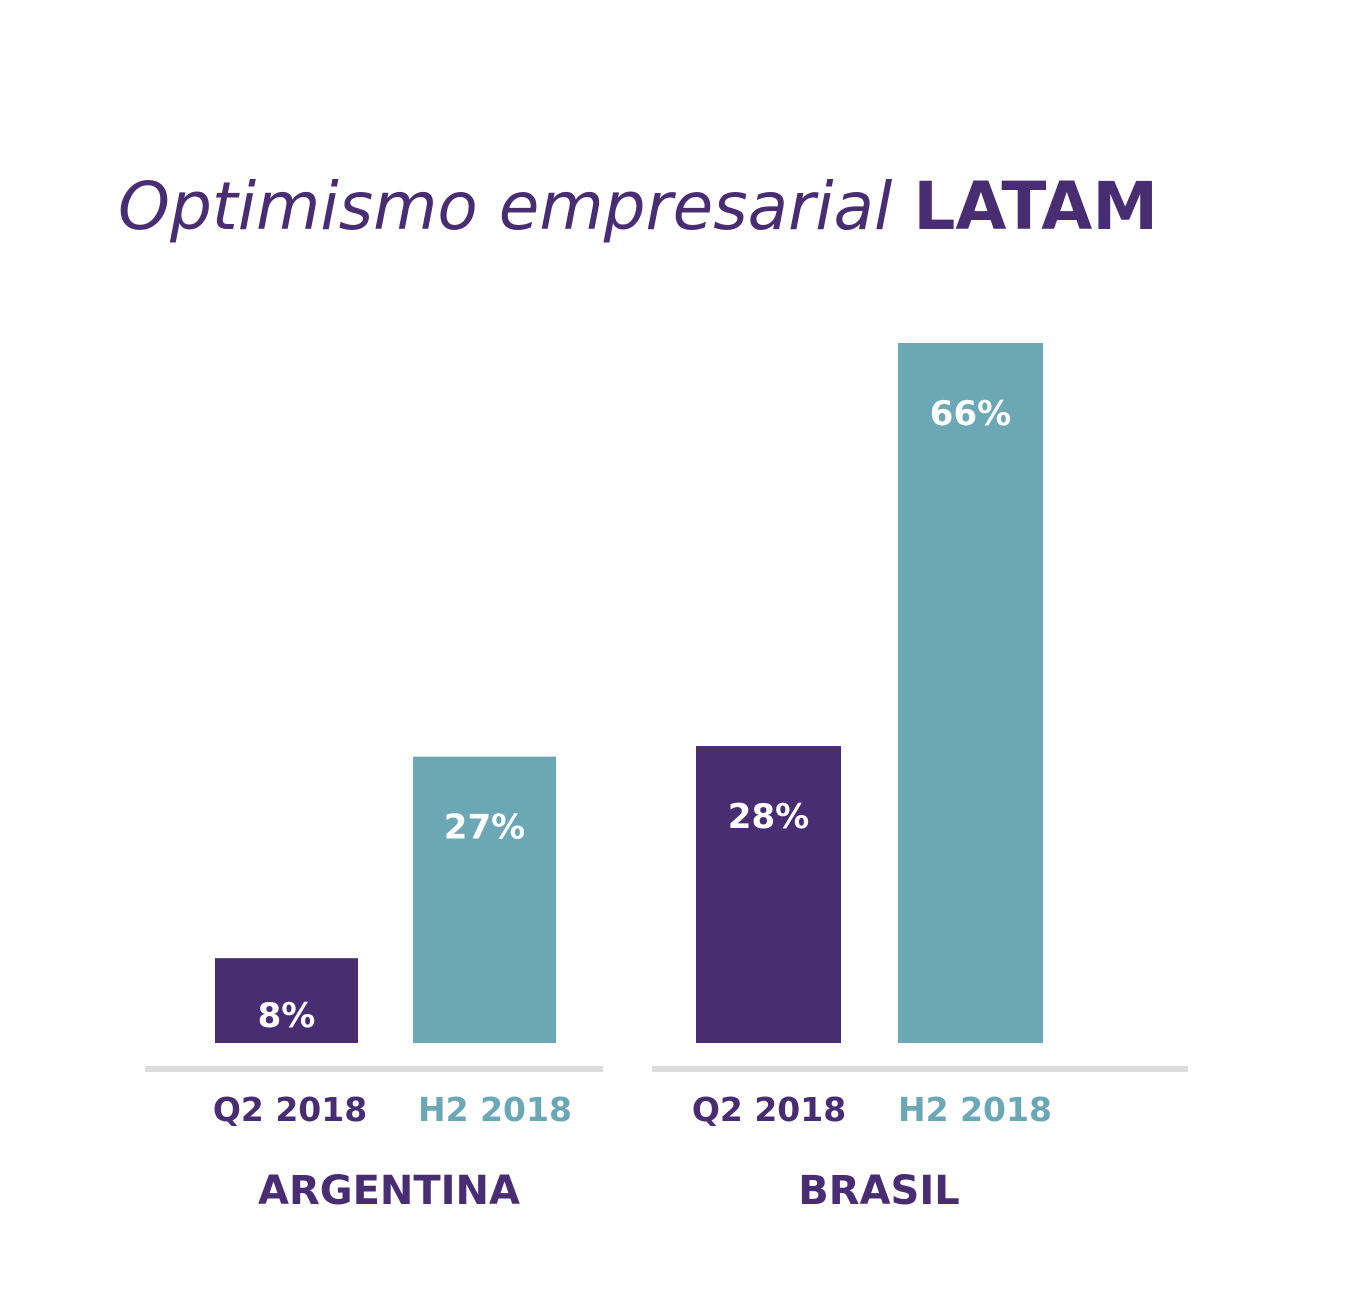 The image size is (1356, 1307). What do you see at coordinates (878, 1191) in the screenshot?
I see `group-label: BRASIL` at bounding box center [878, 1191].